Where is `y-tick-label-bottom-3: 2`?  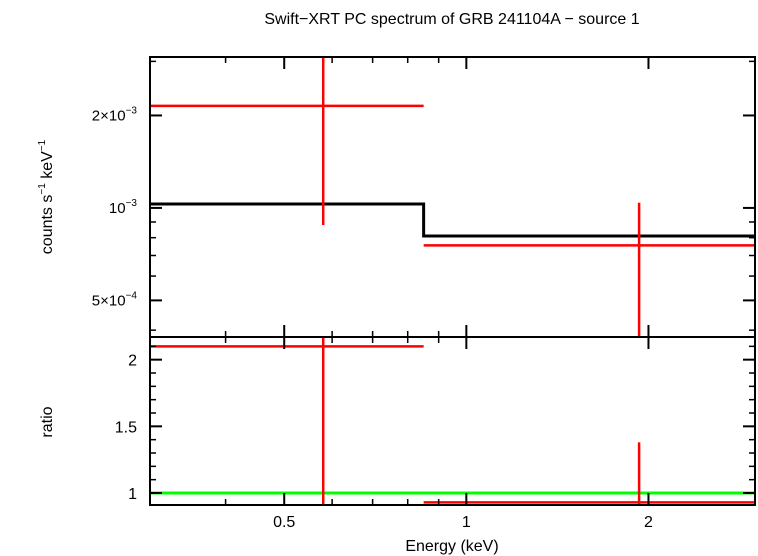 y-tick-label-bottom-3: 2 is located at coordinates (132, 361).